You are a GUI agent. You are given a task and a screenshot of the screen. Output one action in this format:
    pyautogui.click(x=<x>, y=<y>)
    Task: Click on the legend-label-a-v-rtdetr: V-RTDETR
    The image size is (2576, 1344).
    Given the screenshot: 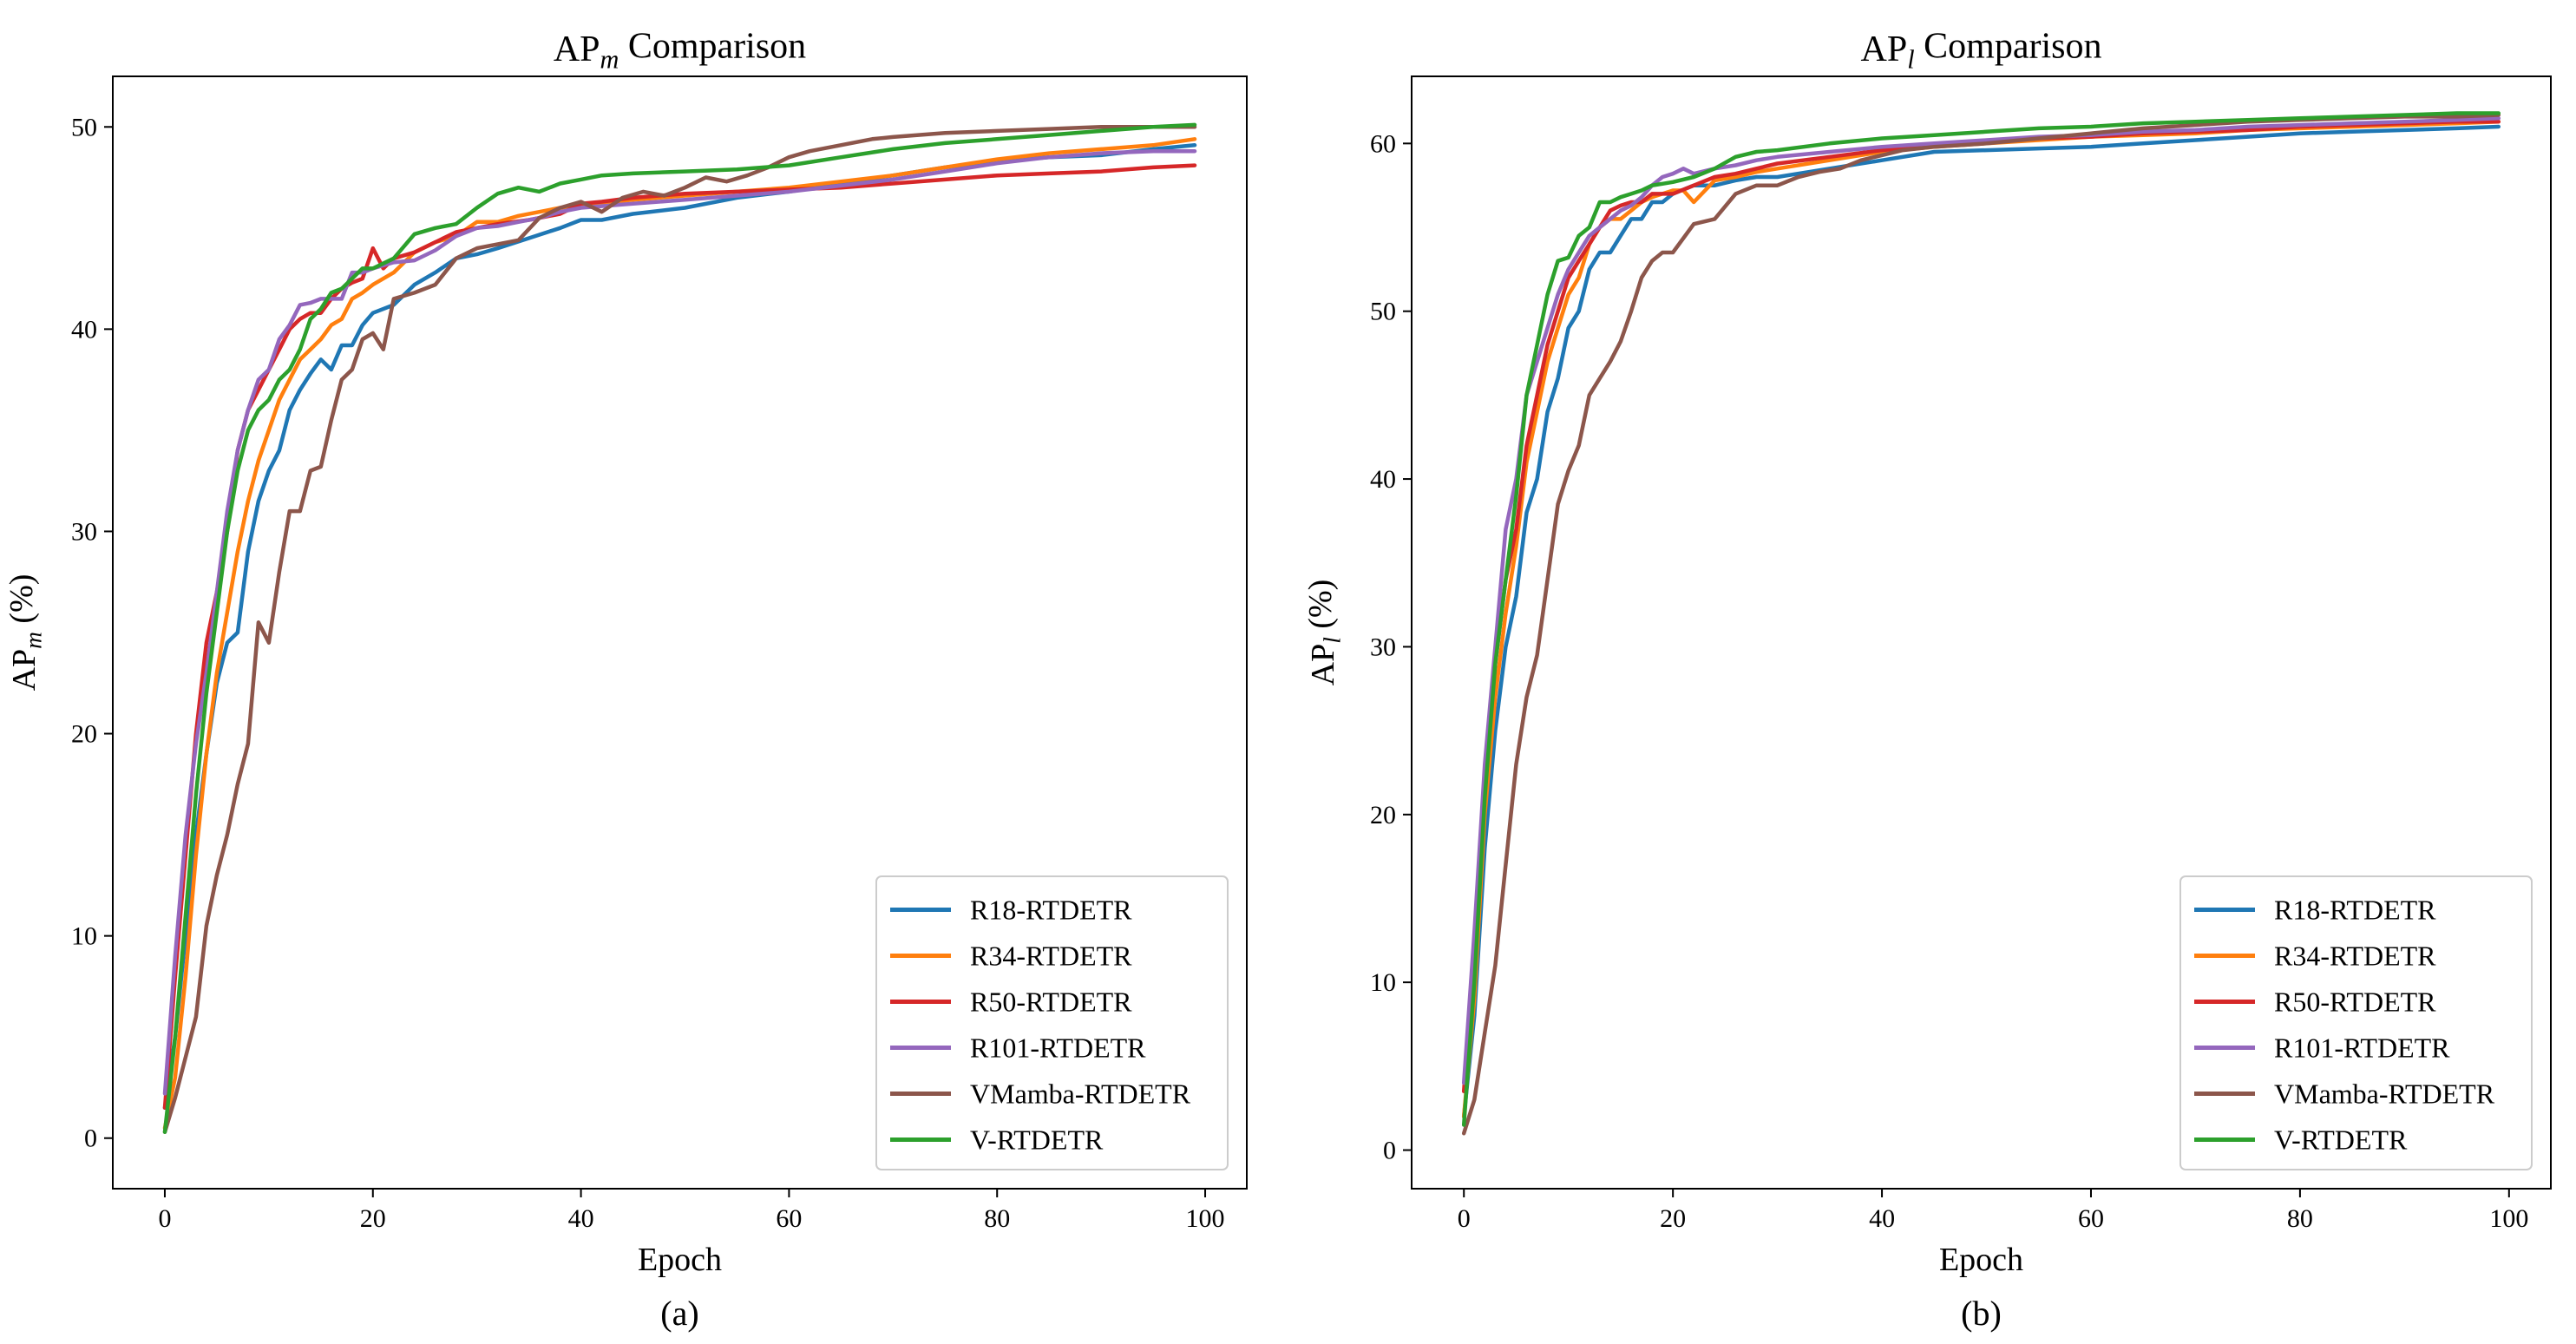 What is the action you would take?
    pyautogui.click(x=1037, y=1140)
    